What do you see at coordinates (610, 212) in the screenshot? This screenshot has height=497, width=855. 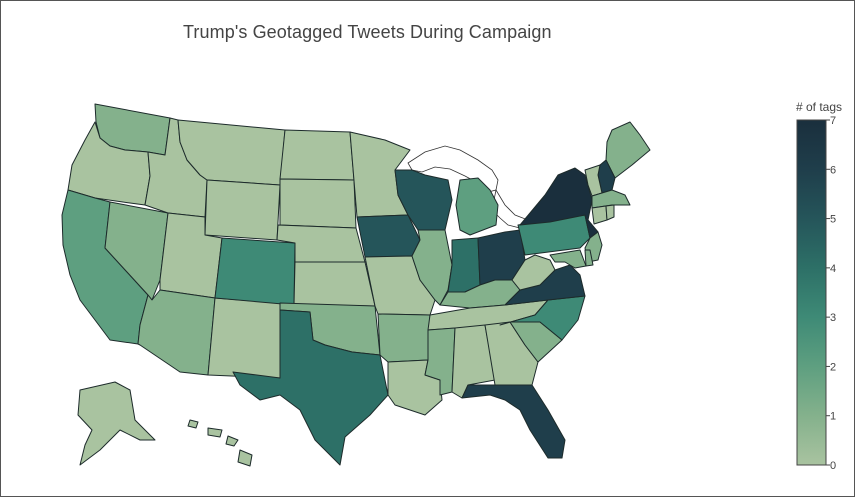 I see `state-RI` at bounding box center [610, 212].